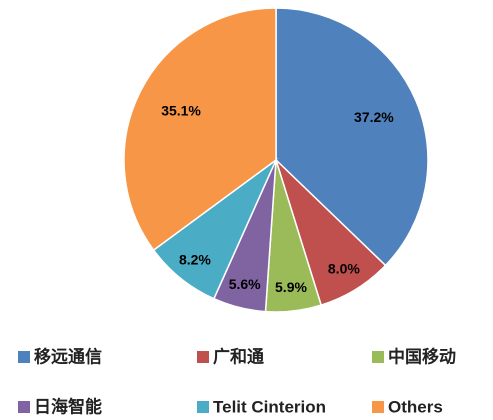  What do you see at coordinates (238, 356) in the screenshot?
I see `legend-label: 广和通` at bounding box center [238, 356].